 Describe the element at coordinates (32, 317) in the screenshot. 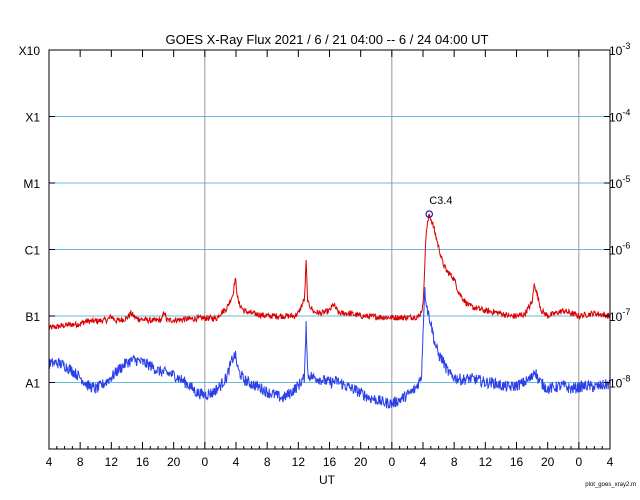

I see `class-label-b1: B1` at that location.